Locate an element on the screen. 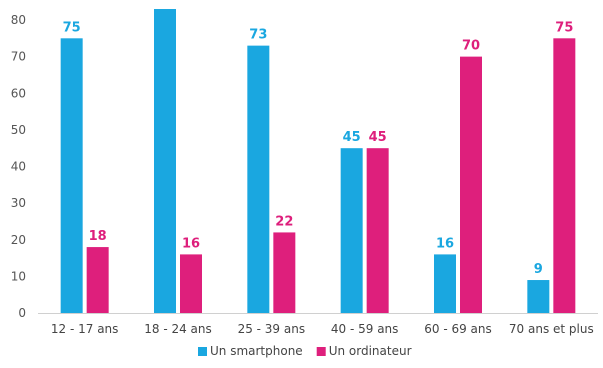  y-tick-label: 40 is located at coordinates (18, 167).